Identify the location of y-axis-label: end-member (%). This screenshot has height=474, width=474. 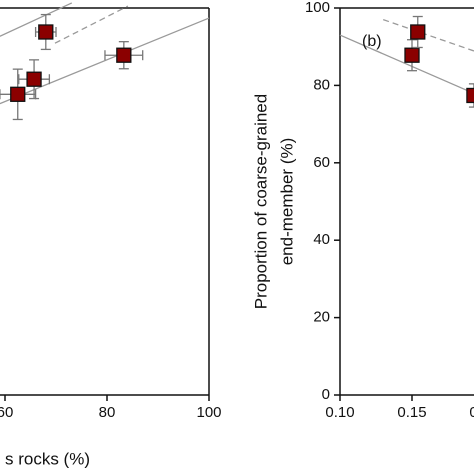
(286, 202).